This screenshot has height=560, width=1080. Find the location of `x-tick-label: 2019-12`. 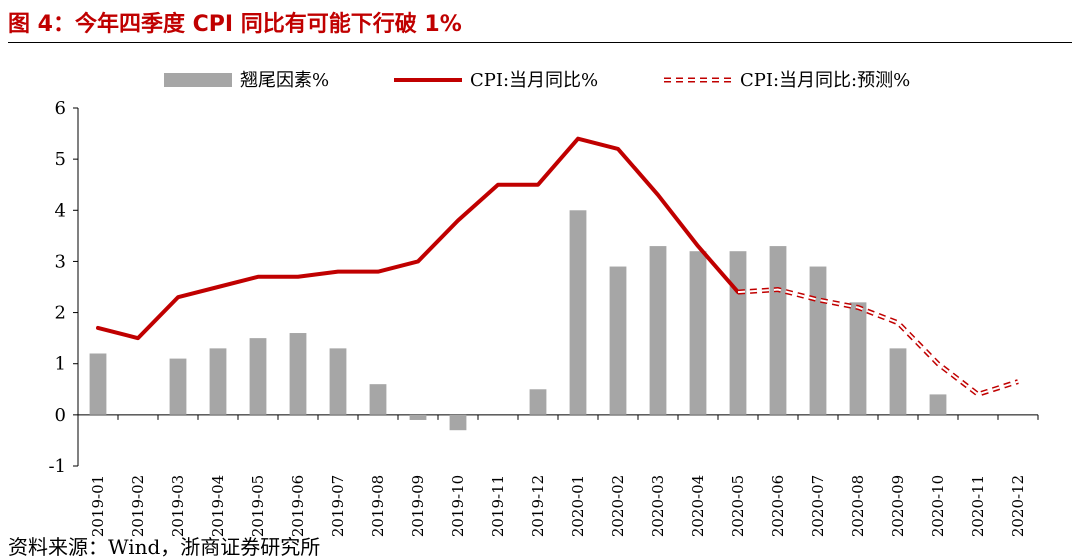

x-tick-label: 2019-12 is located at coordinates (538, 506).